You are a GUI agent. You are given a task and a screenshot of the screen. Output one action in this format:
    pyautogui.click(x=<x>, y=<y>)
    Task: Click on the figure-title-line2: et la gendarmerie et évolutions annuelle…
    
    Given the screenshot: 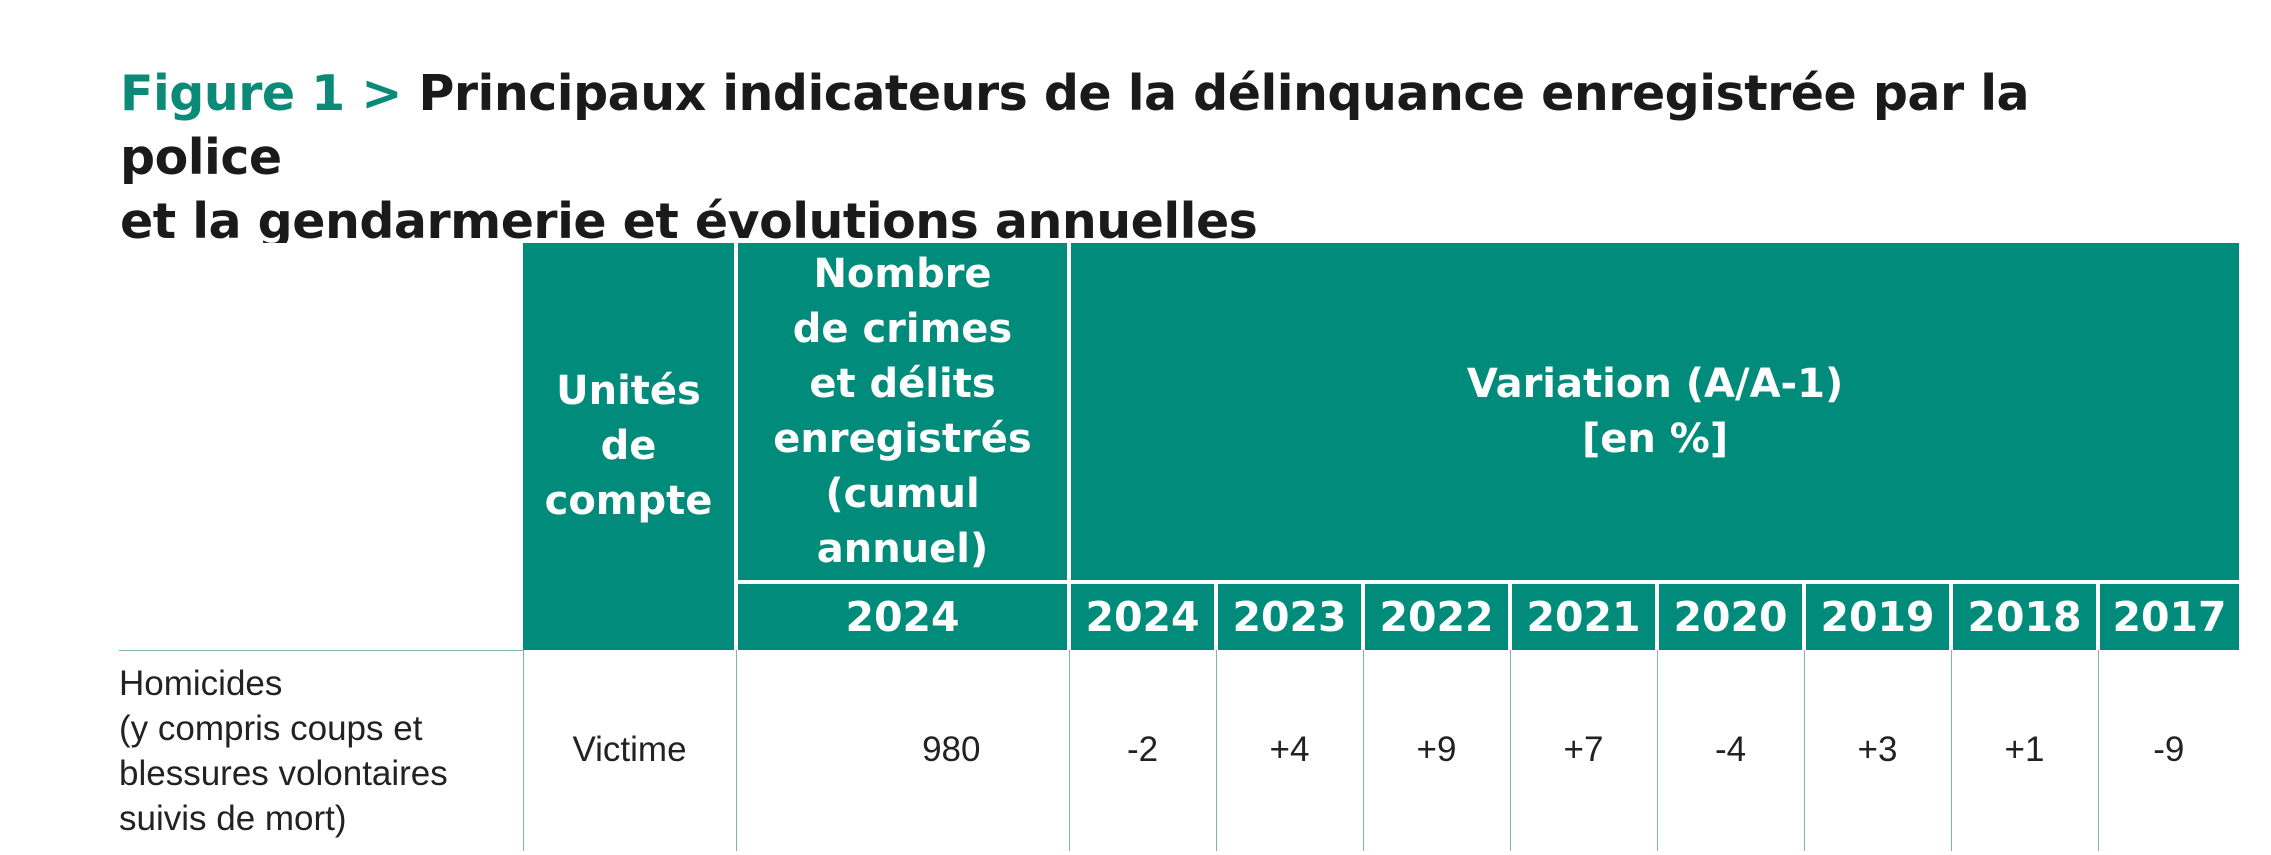 What is the action you would take?
    pyautogui.click(x=689, y=221)
    